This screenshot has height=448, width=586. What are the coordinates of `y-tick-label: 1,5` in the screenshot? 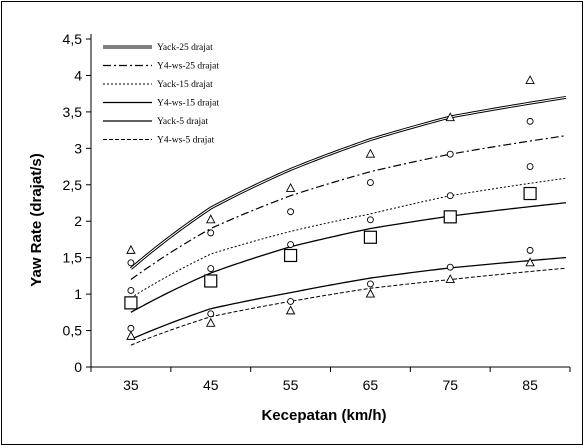 It's located at (73, 258).